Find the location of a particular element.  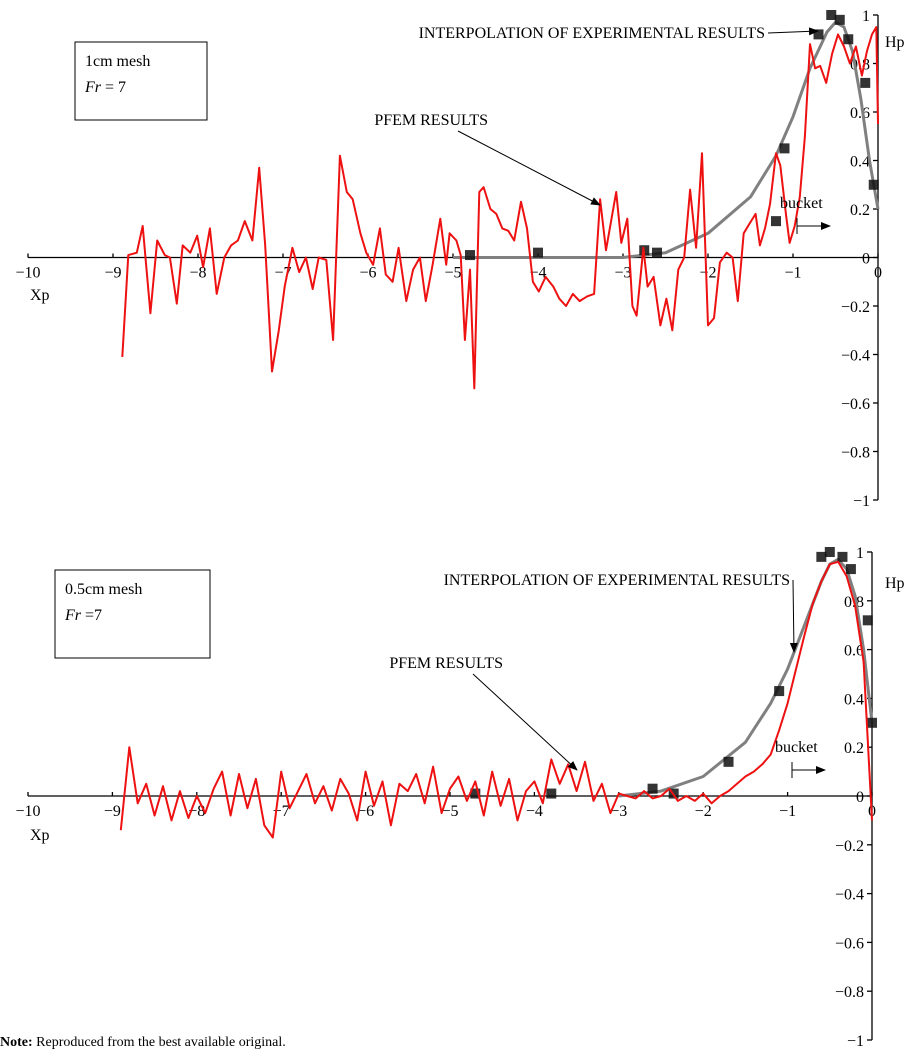

info-box-line: Fr =7 is located at coordinates (83, 615).